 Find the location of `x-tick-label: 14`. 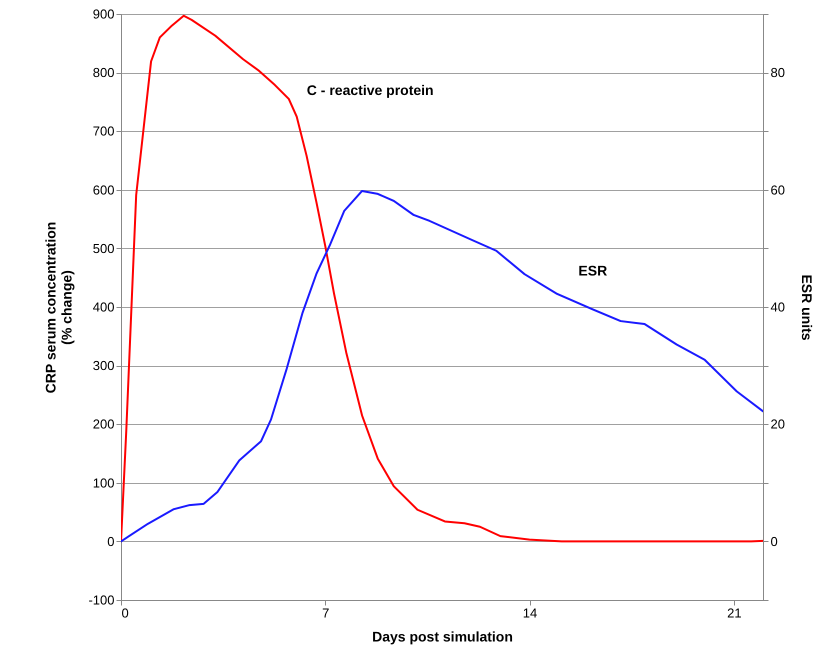

x-tick-label: 14 is located at coordinates (530, 613).